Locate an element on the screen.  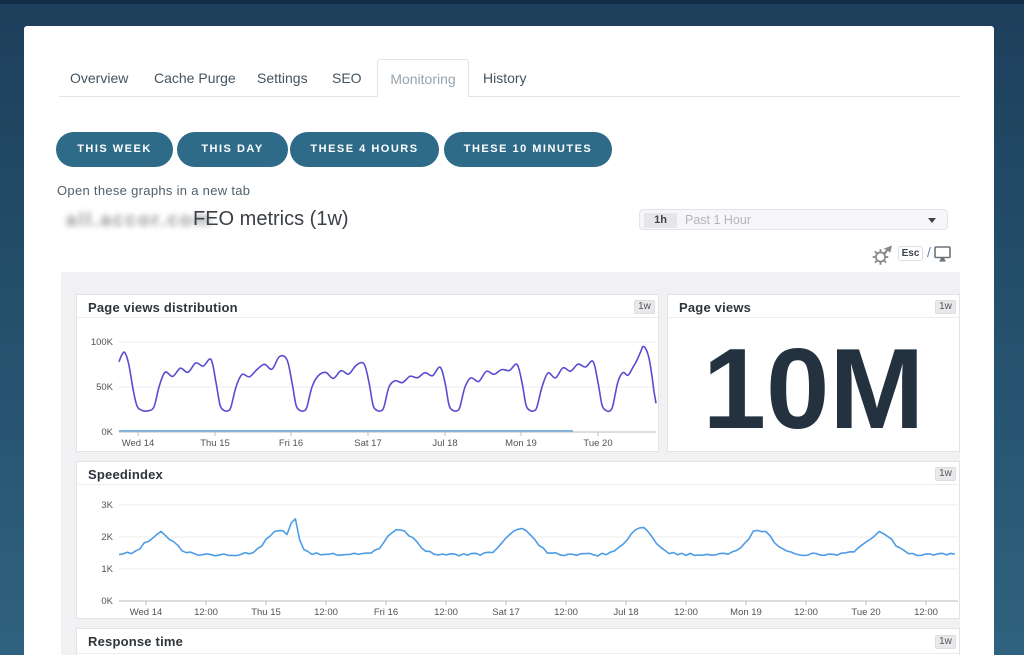
svg-text: 1K is located at coordinates (107, 569).